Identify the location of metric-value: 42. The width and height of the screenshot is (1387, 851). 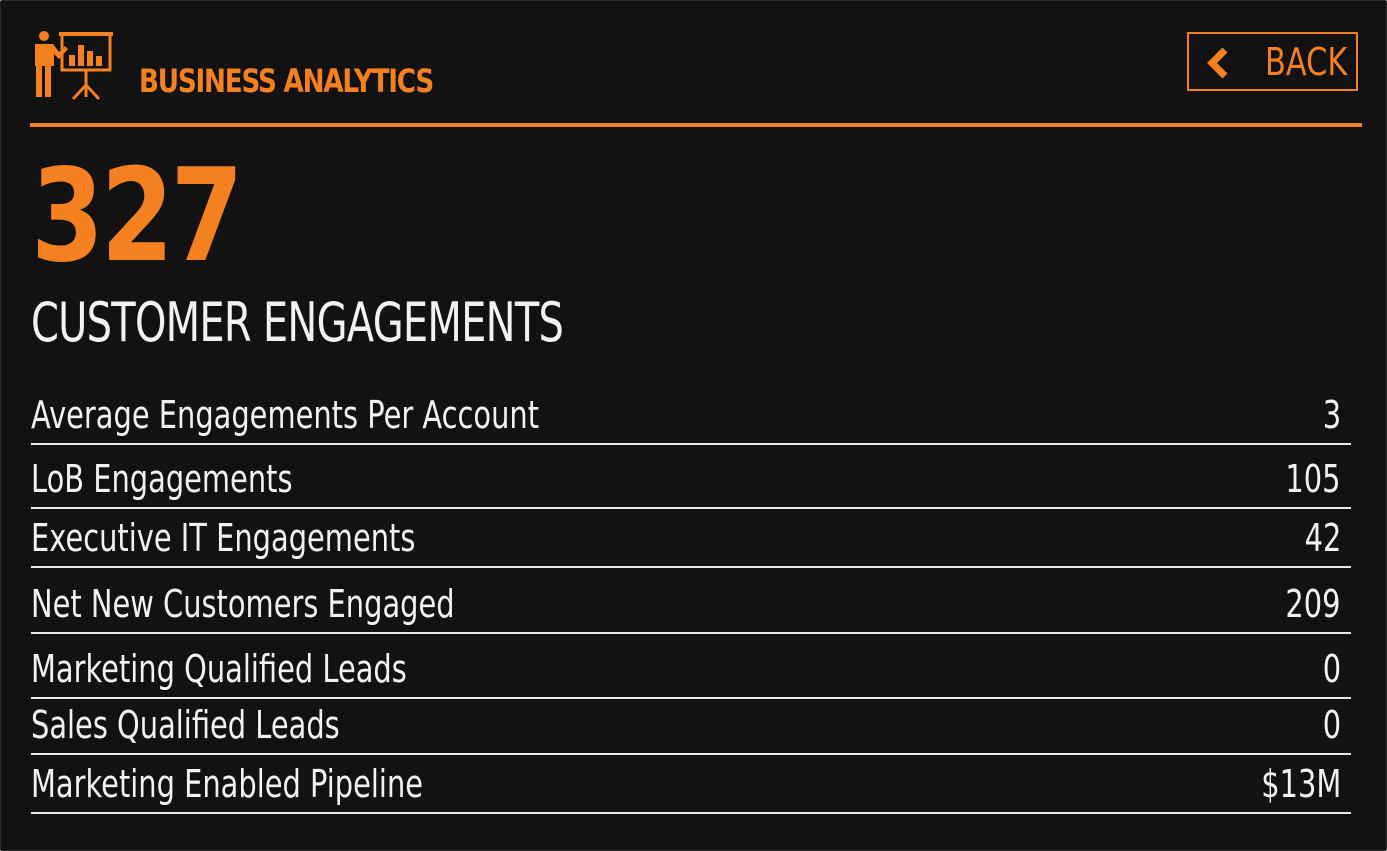
(1322, 538).